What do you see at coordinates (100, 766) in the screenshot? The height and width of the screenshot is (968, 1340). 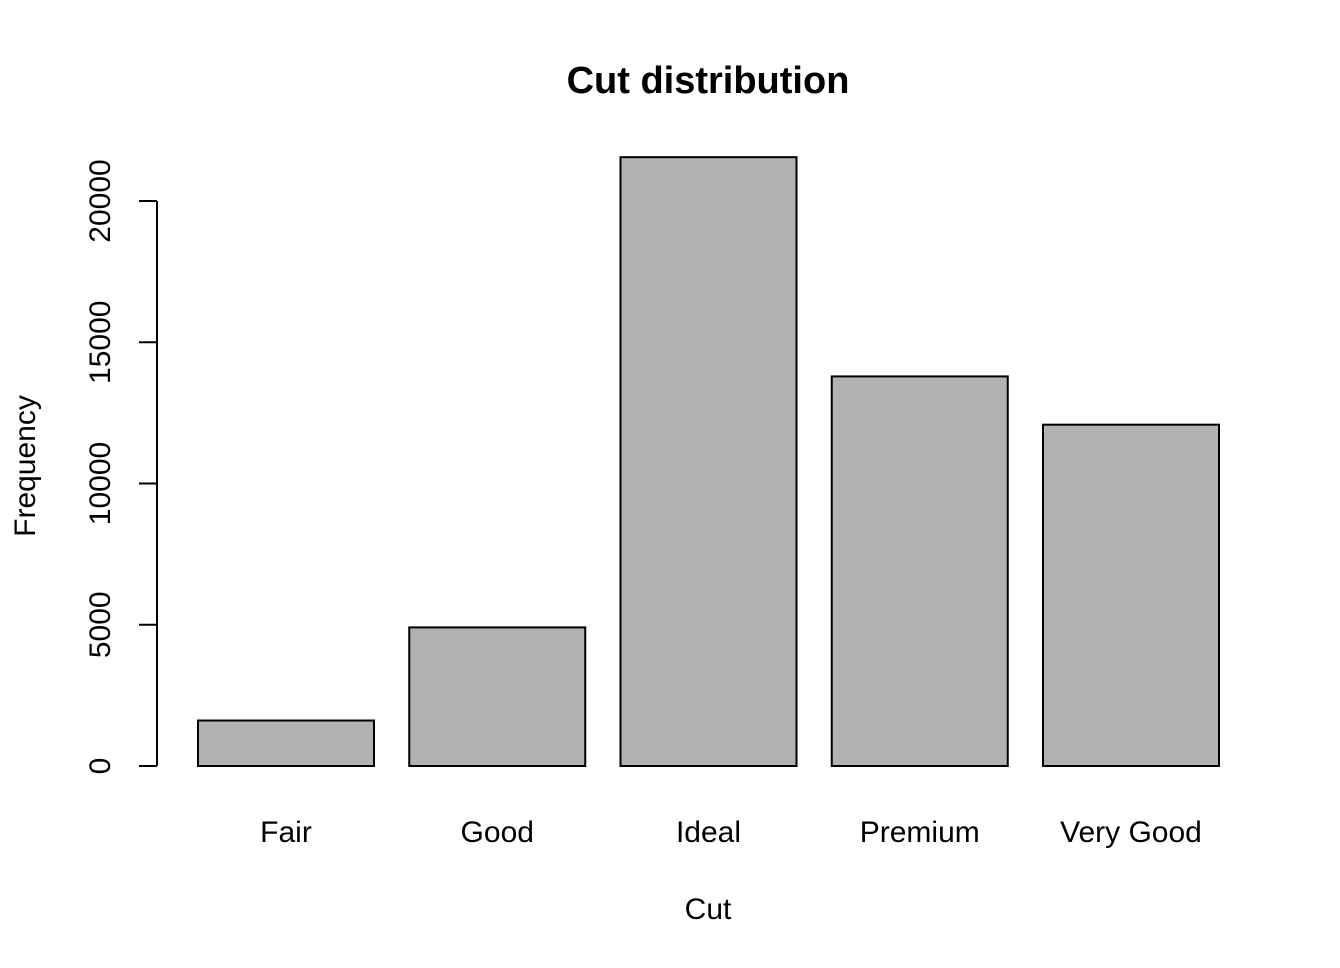 I see `y-tick-label: 0` at bounding box center [100, 766].